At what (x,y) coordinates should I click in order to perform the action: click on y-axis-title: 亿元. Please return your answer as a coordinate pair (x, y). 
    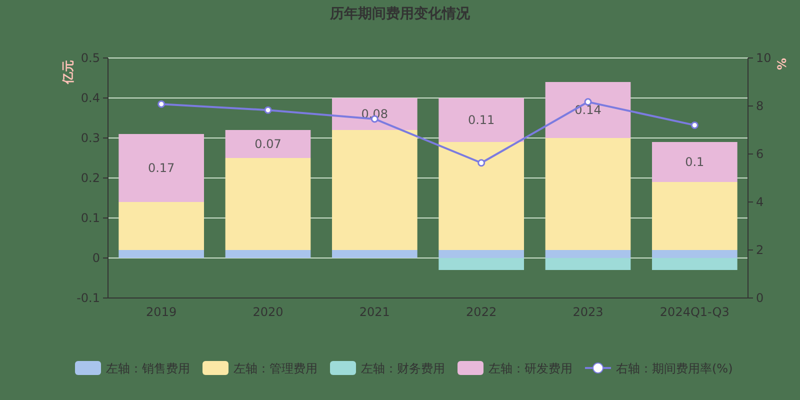
    Looking at the image, I should click on (68, 72).